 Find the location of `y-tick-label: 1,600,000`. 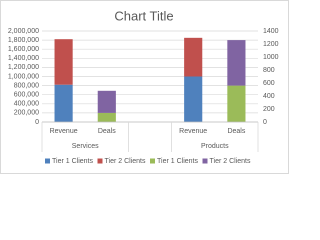

y-tick-label: 1,600,000 is located at coordinates (23, 49).